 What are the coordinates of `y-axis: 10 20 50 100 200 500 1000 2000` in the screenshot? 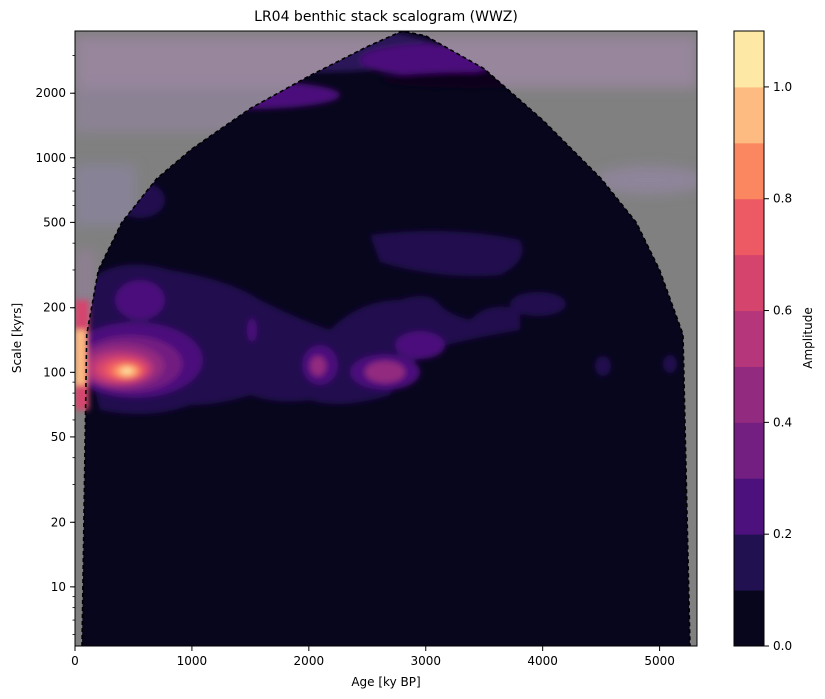 It's located at (55, 345).